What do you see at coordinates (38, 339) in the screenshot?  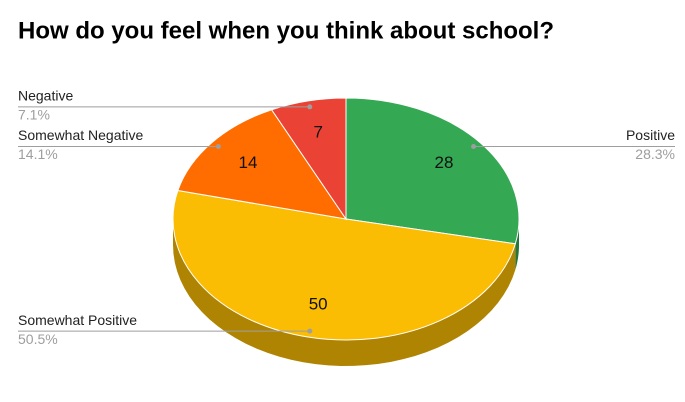 I see `percent-label: 50.5%` at bounding box center [38, 339].